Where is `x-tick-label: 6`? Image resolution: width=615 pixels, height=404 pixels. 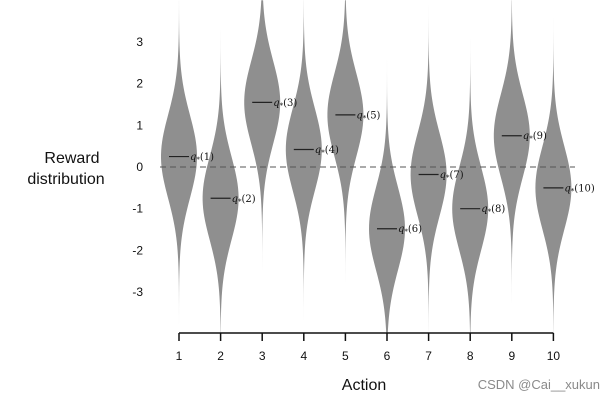 x-tick-label: 6 is located at coordinates (387, 356).